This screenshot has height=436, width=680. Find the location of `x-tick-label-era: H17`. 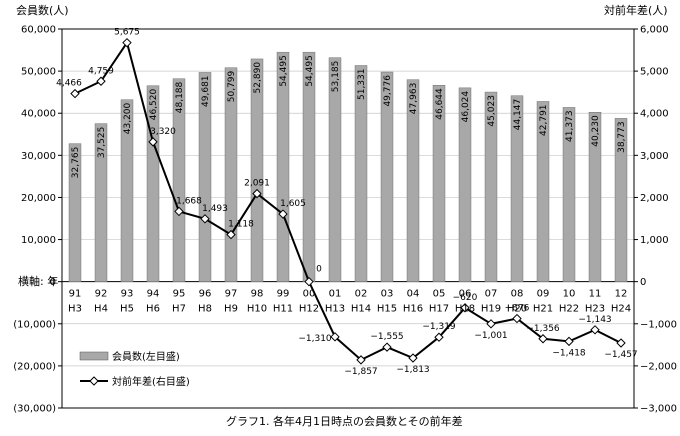

x-tick-label-era: H17 is located at coordinates (439, 309).